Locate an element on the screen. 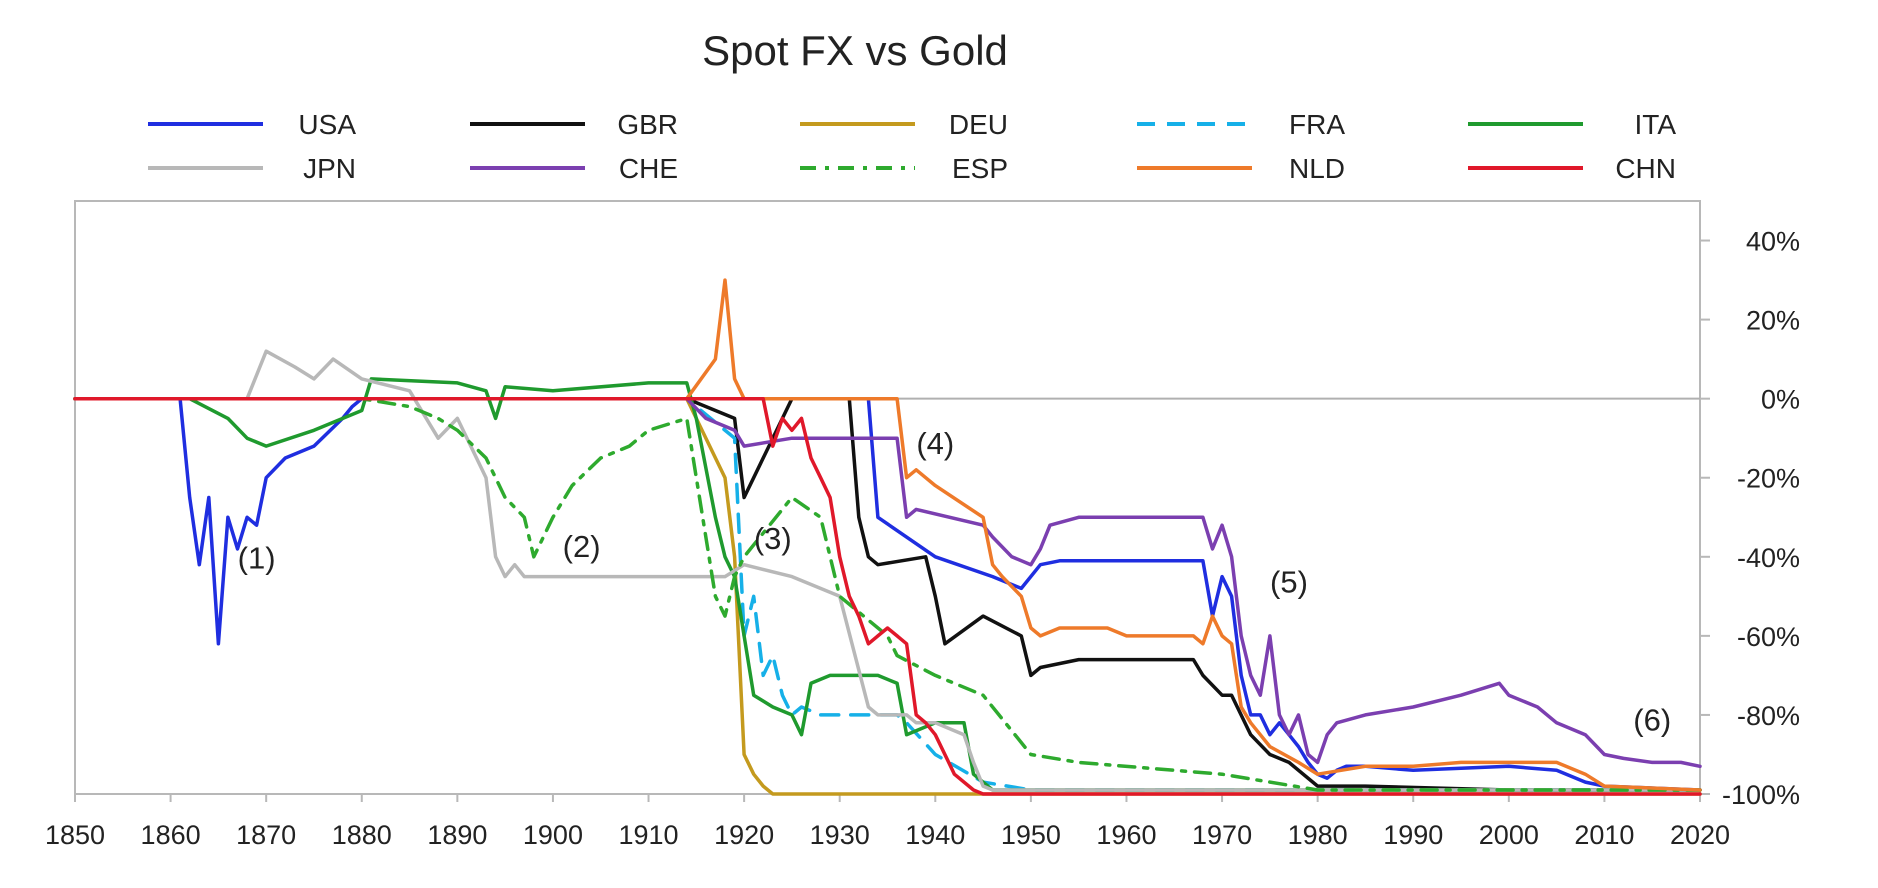 Image resolution: width=1878 pixels, height=888 pixels. legend-item-chn: CHN is located at coordinates (1572, 168).